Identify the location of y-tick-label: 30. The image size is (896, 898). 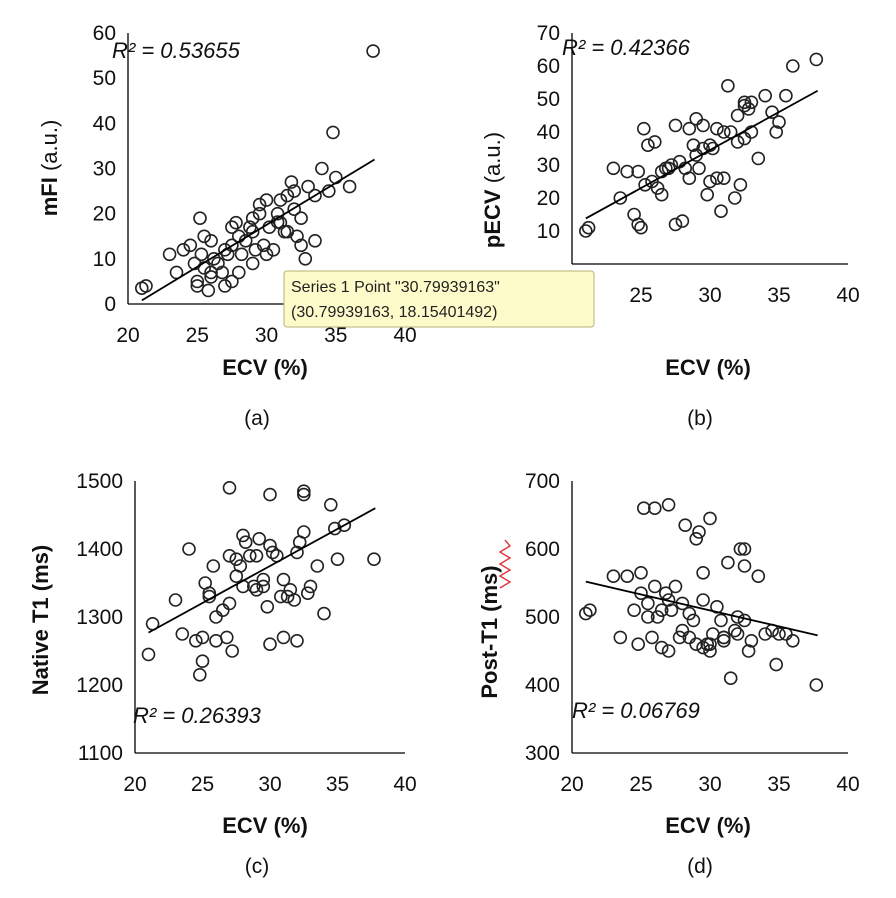
(548, 165).